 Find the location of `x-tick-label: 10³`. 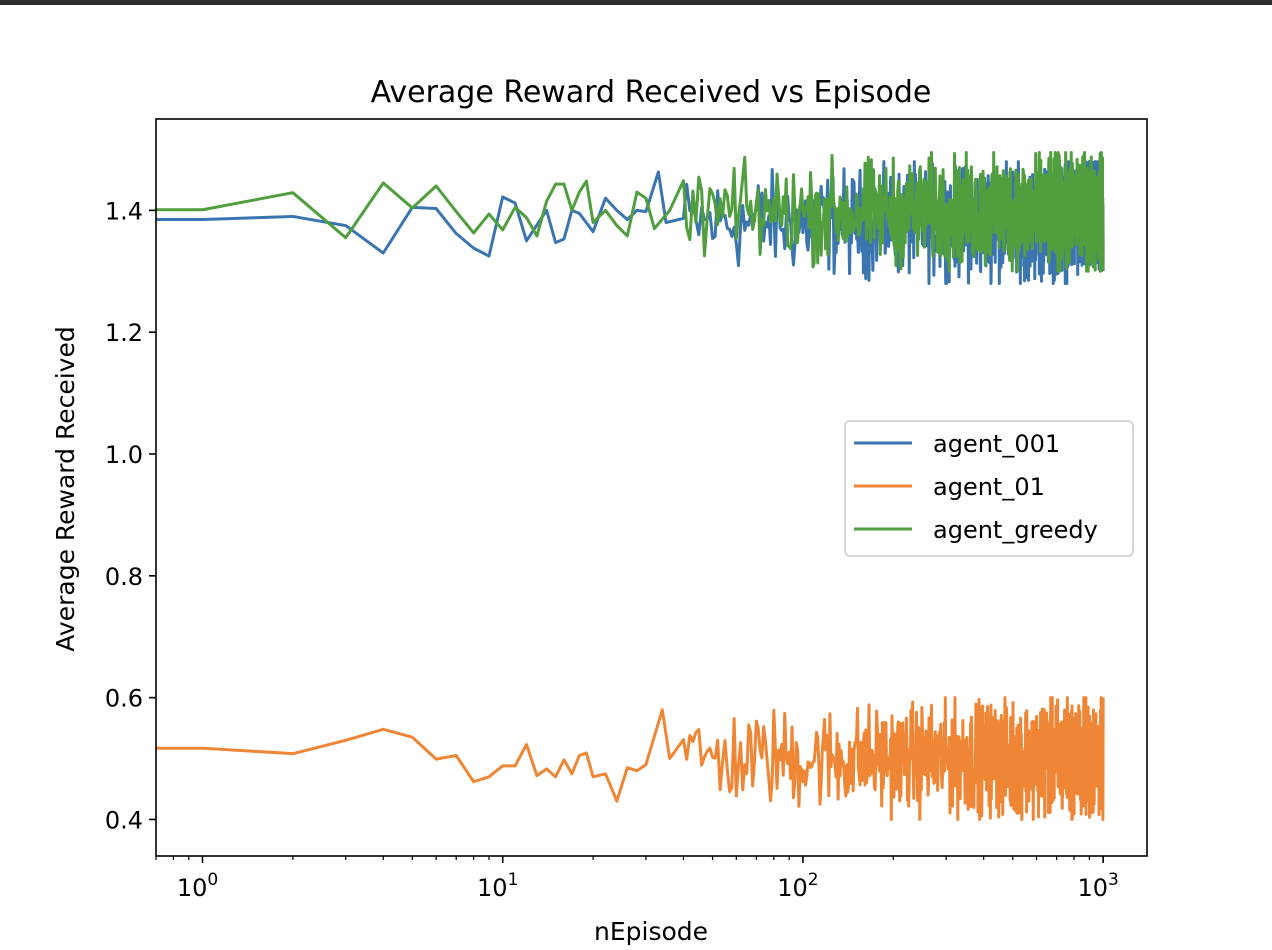

x-tick-label: 10³ is located at coordinates (1097, 886).